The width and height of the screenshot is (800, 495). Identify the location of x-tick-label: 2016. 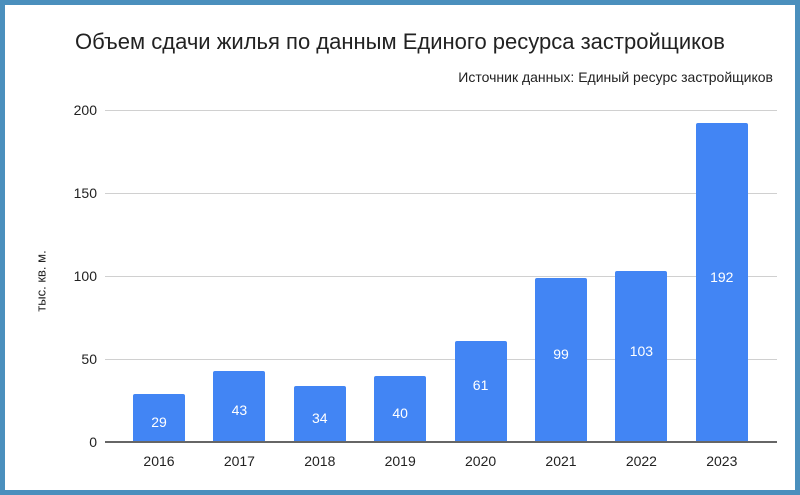
(159, 461).